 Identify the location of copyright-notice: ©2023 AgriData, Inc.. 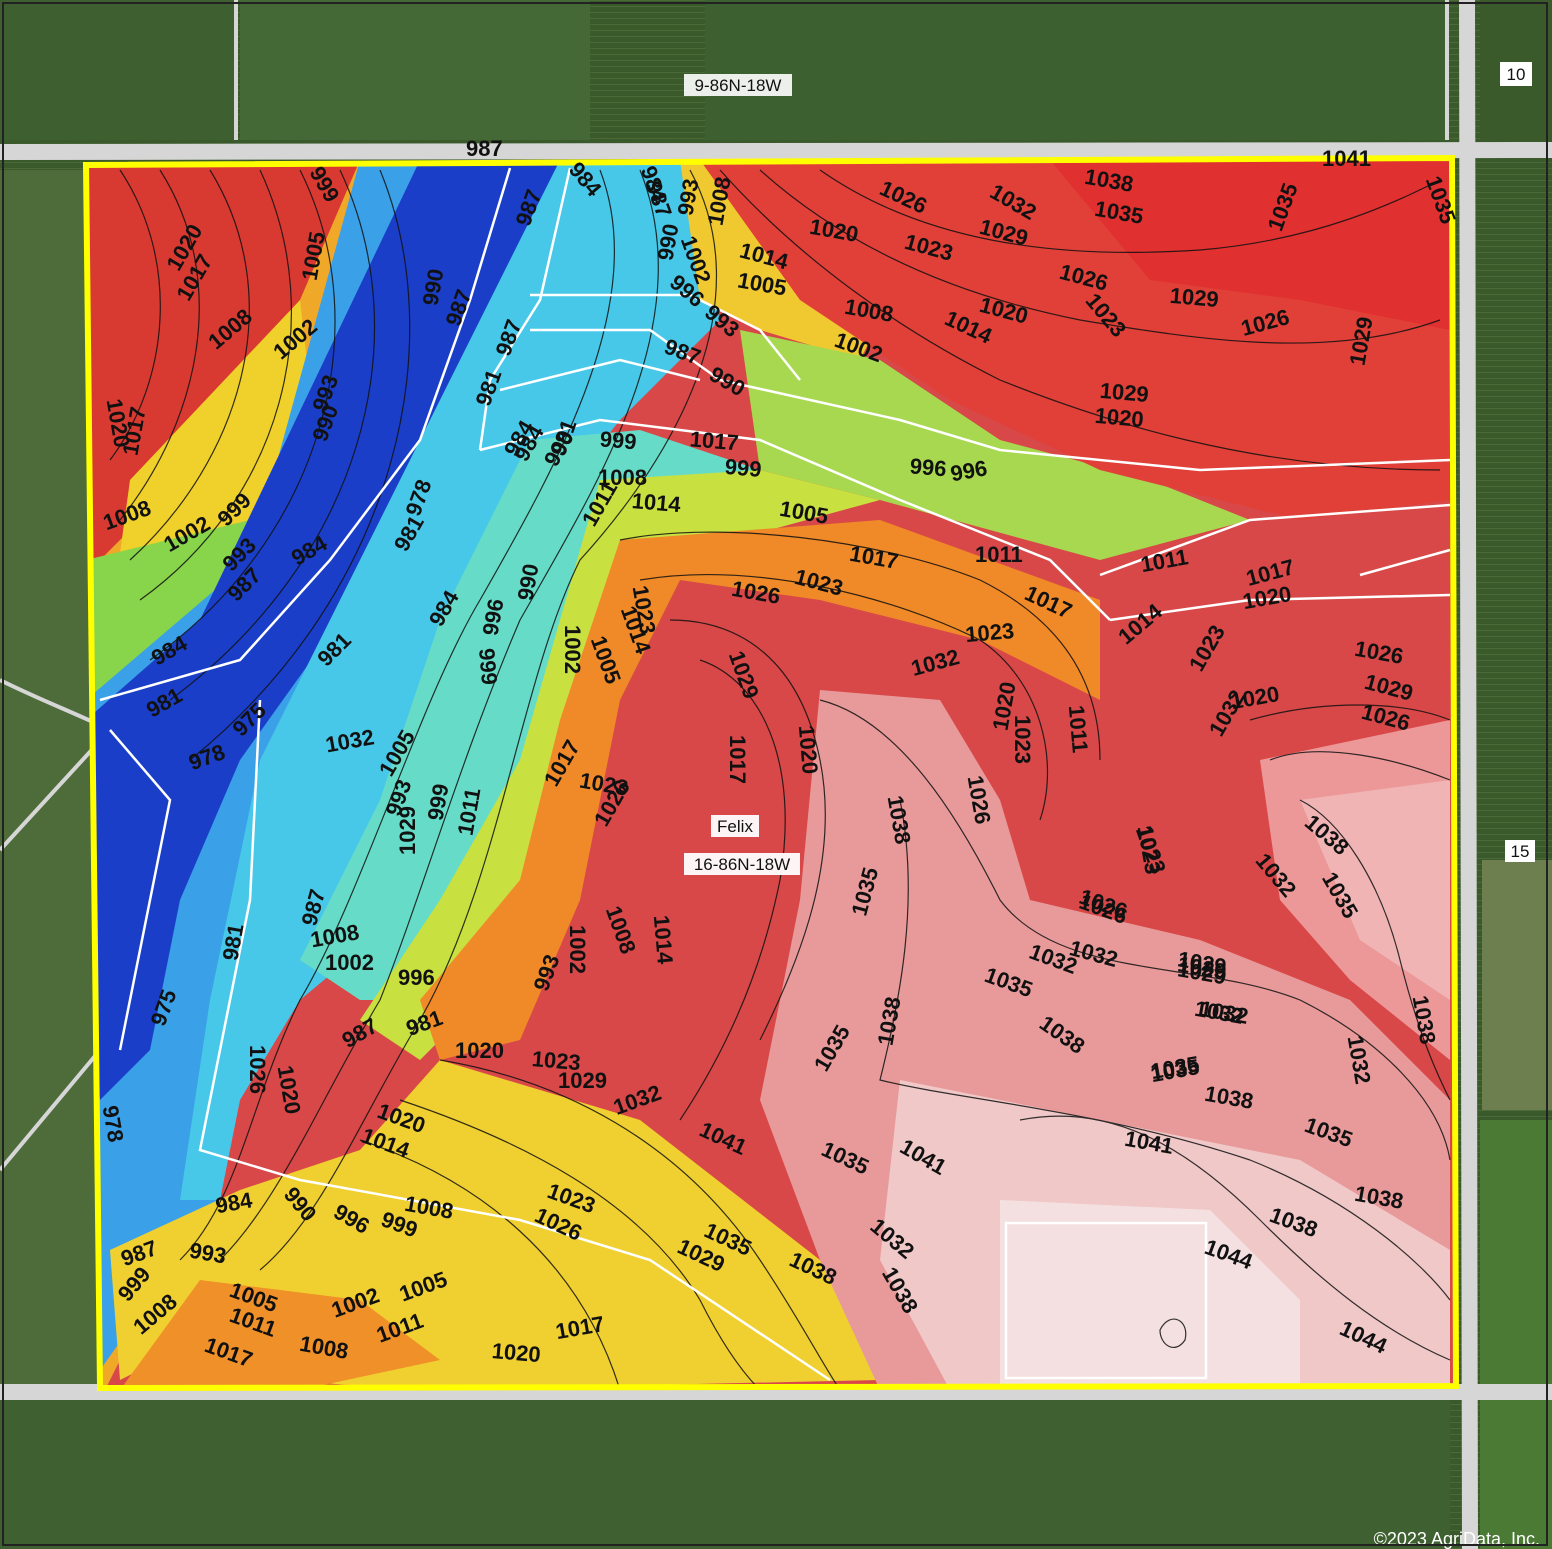
(1457, 1539).